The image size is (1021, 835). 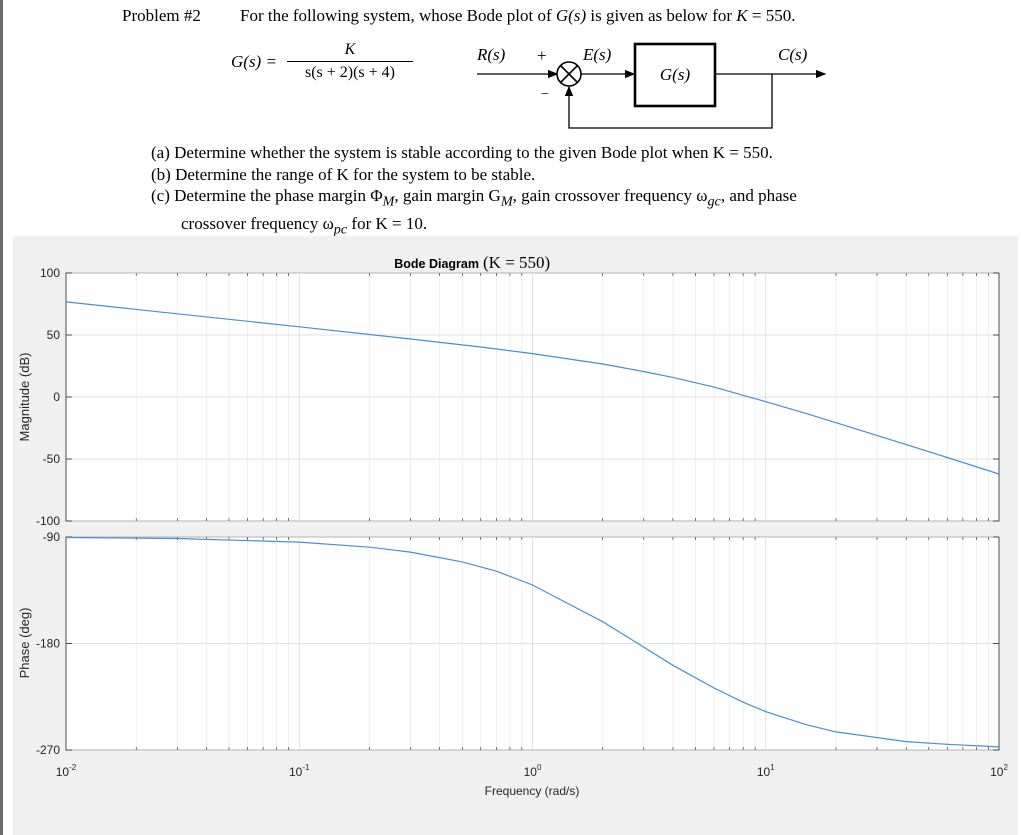 I want to click on left-border, so click(x=1, y=417).